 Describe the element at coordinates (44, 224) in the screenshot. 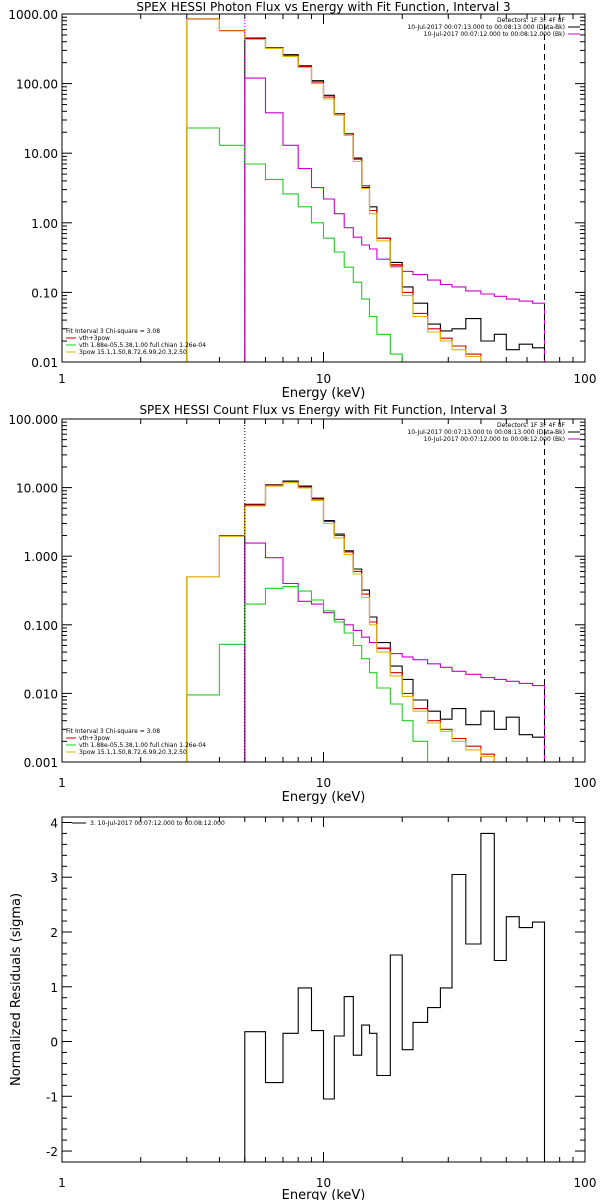

I see `y-tick-label: 1.00` at that location.